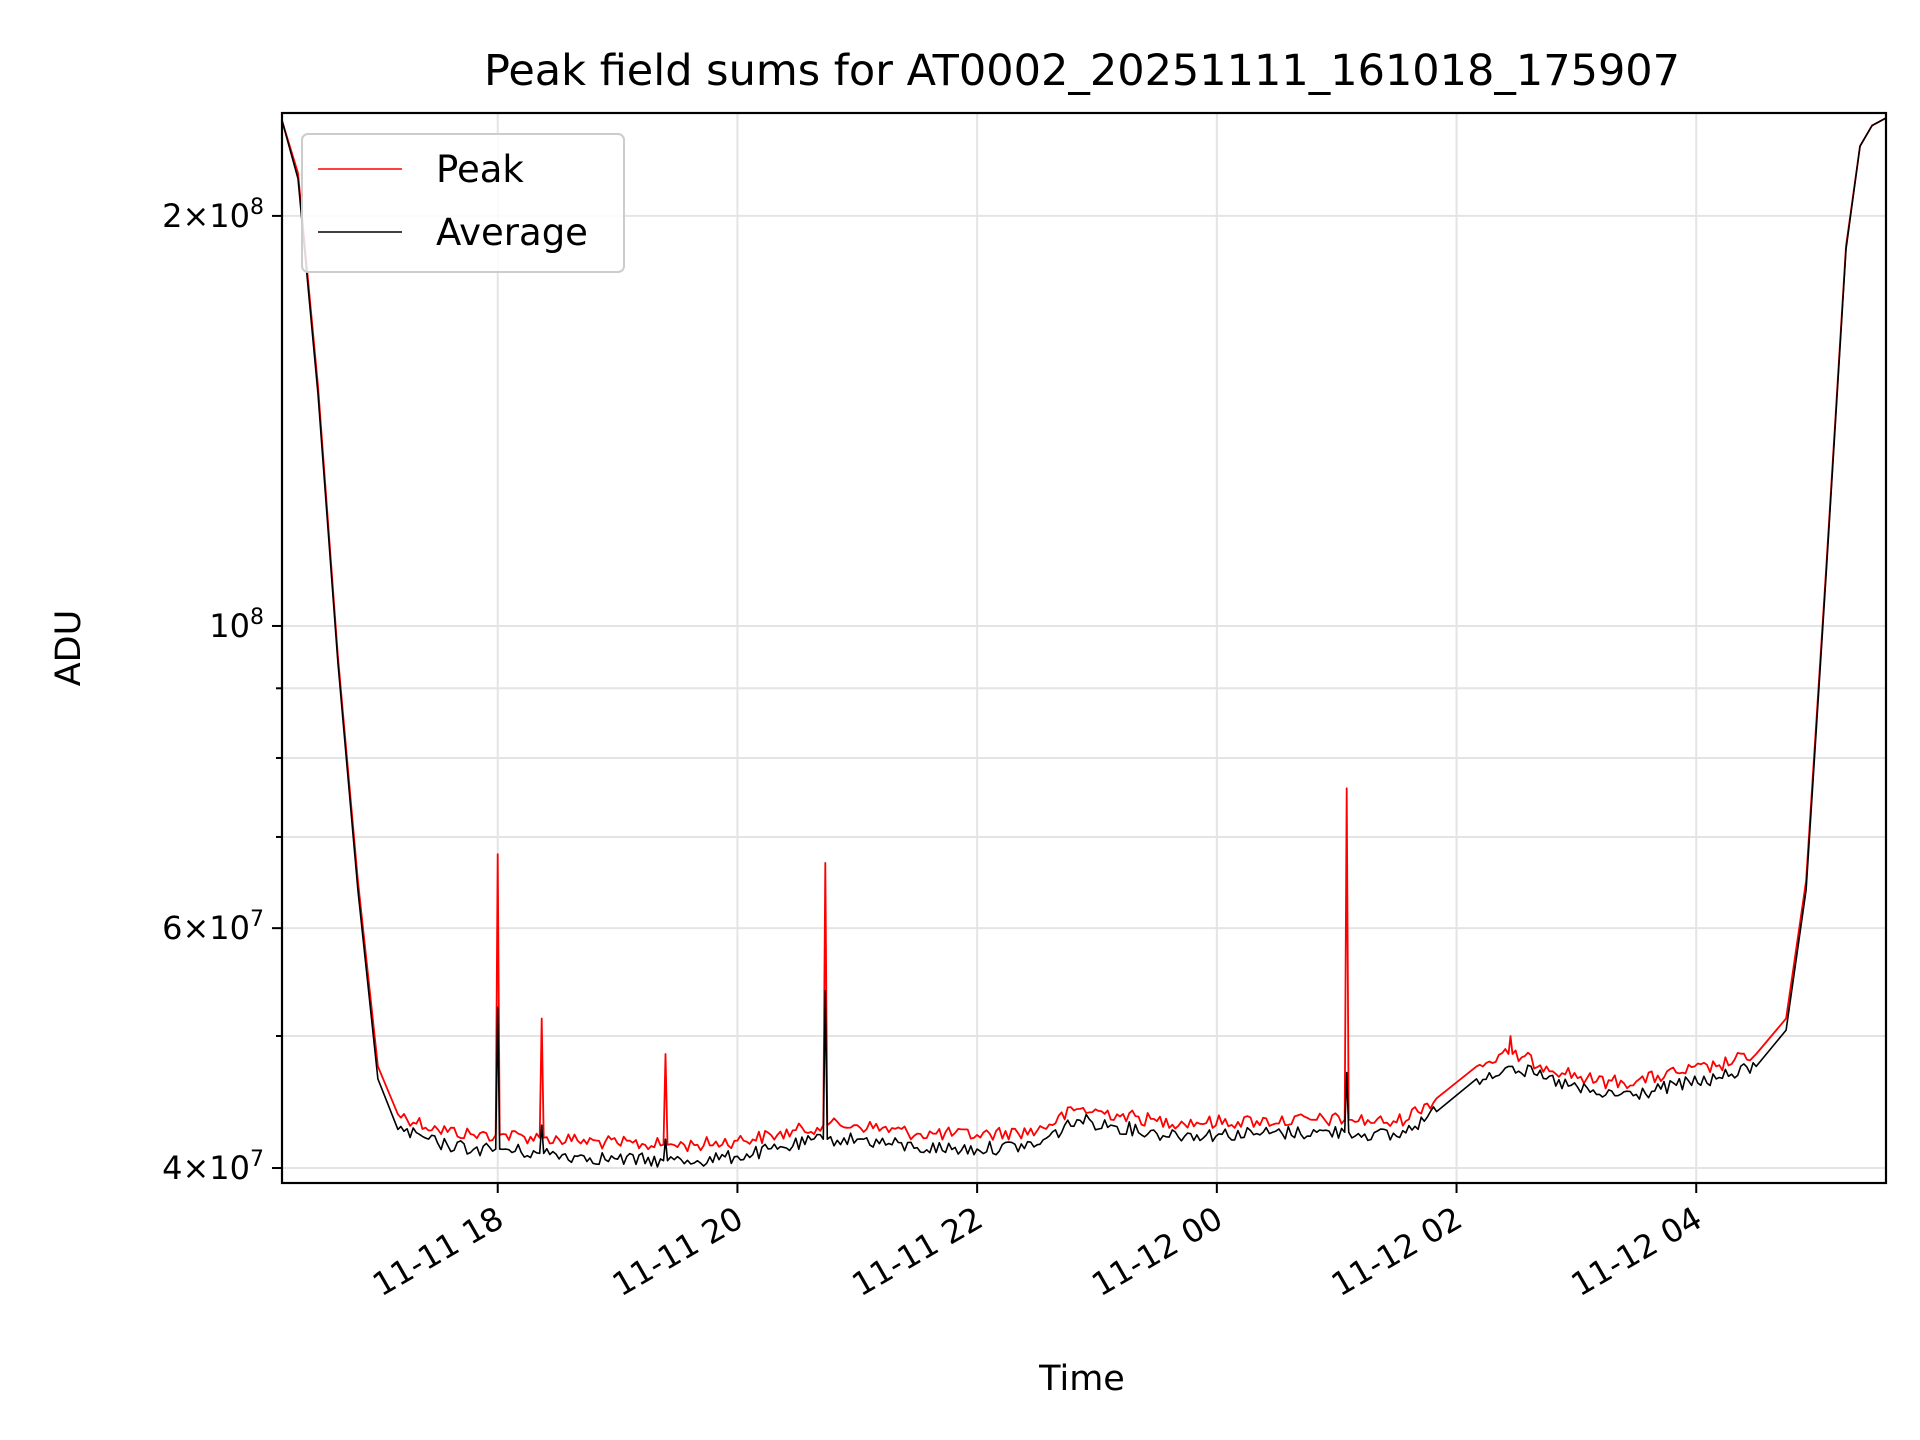  What do you see at coordinates (213, 215) in the screenshot?
I see `y-tick-label: 2×108` at bounding box center [213, 215].